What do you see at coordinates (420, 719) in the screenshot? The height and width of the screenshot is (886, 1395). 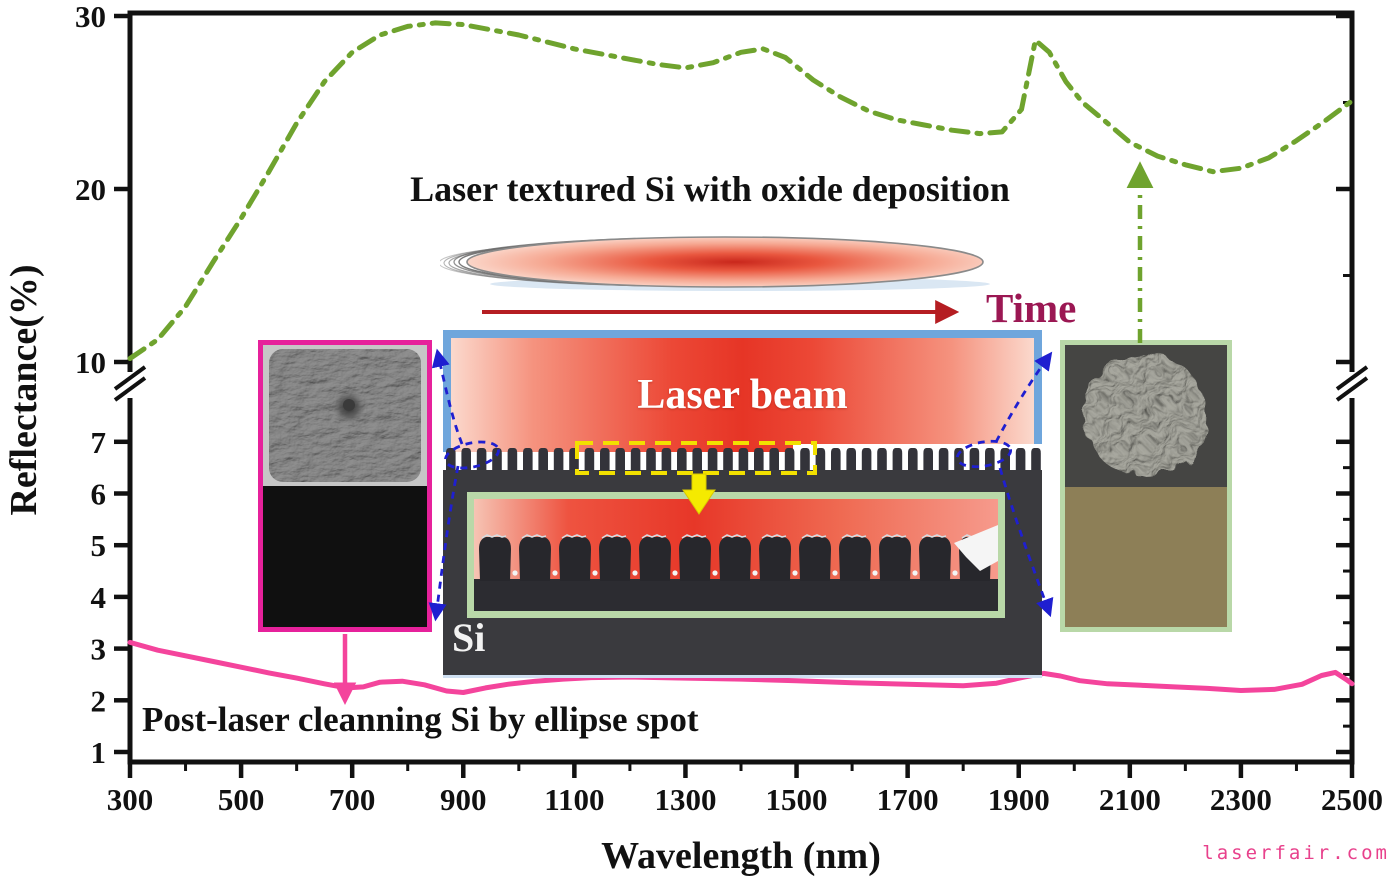 I see `pink-series-label: Post-laser cleanning Si by ellipse spot` at bounding box center [420, 719].